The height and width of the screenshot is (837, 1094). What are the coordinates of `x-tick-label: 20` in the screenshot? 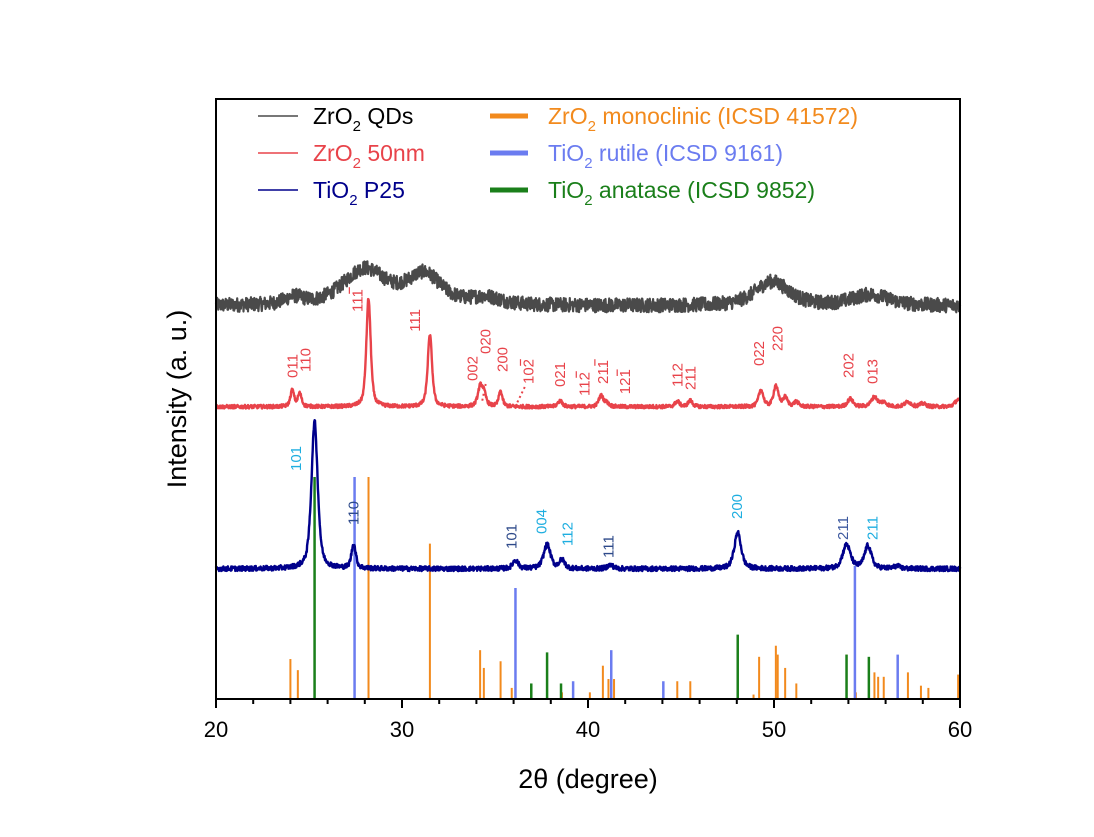 It's located at (216, 729).